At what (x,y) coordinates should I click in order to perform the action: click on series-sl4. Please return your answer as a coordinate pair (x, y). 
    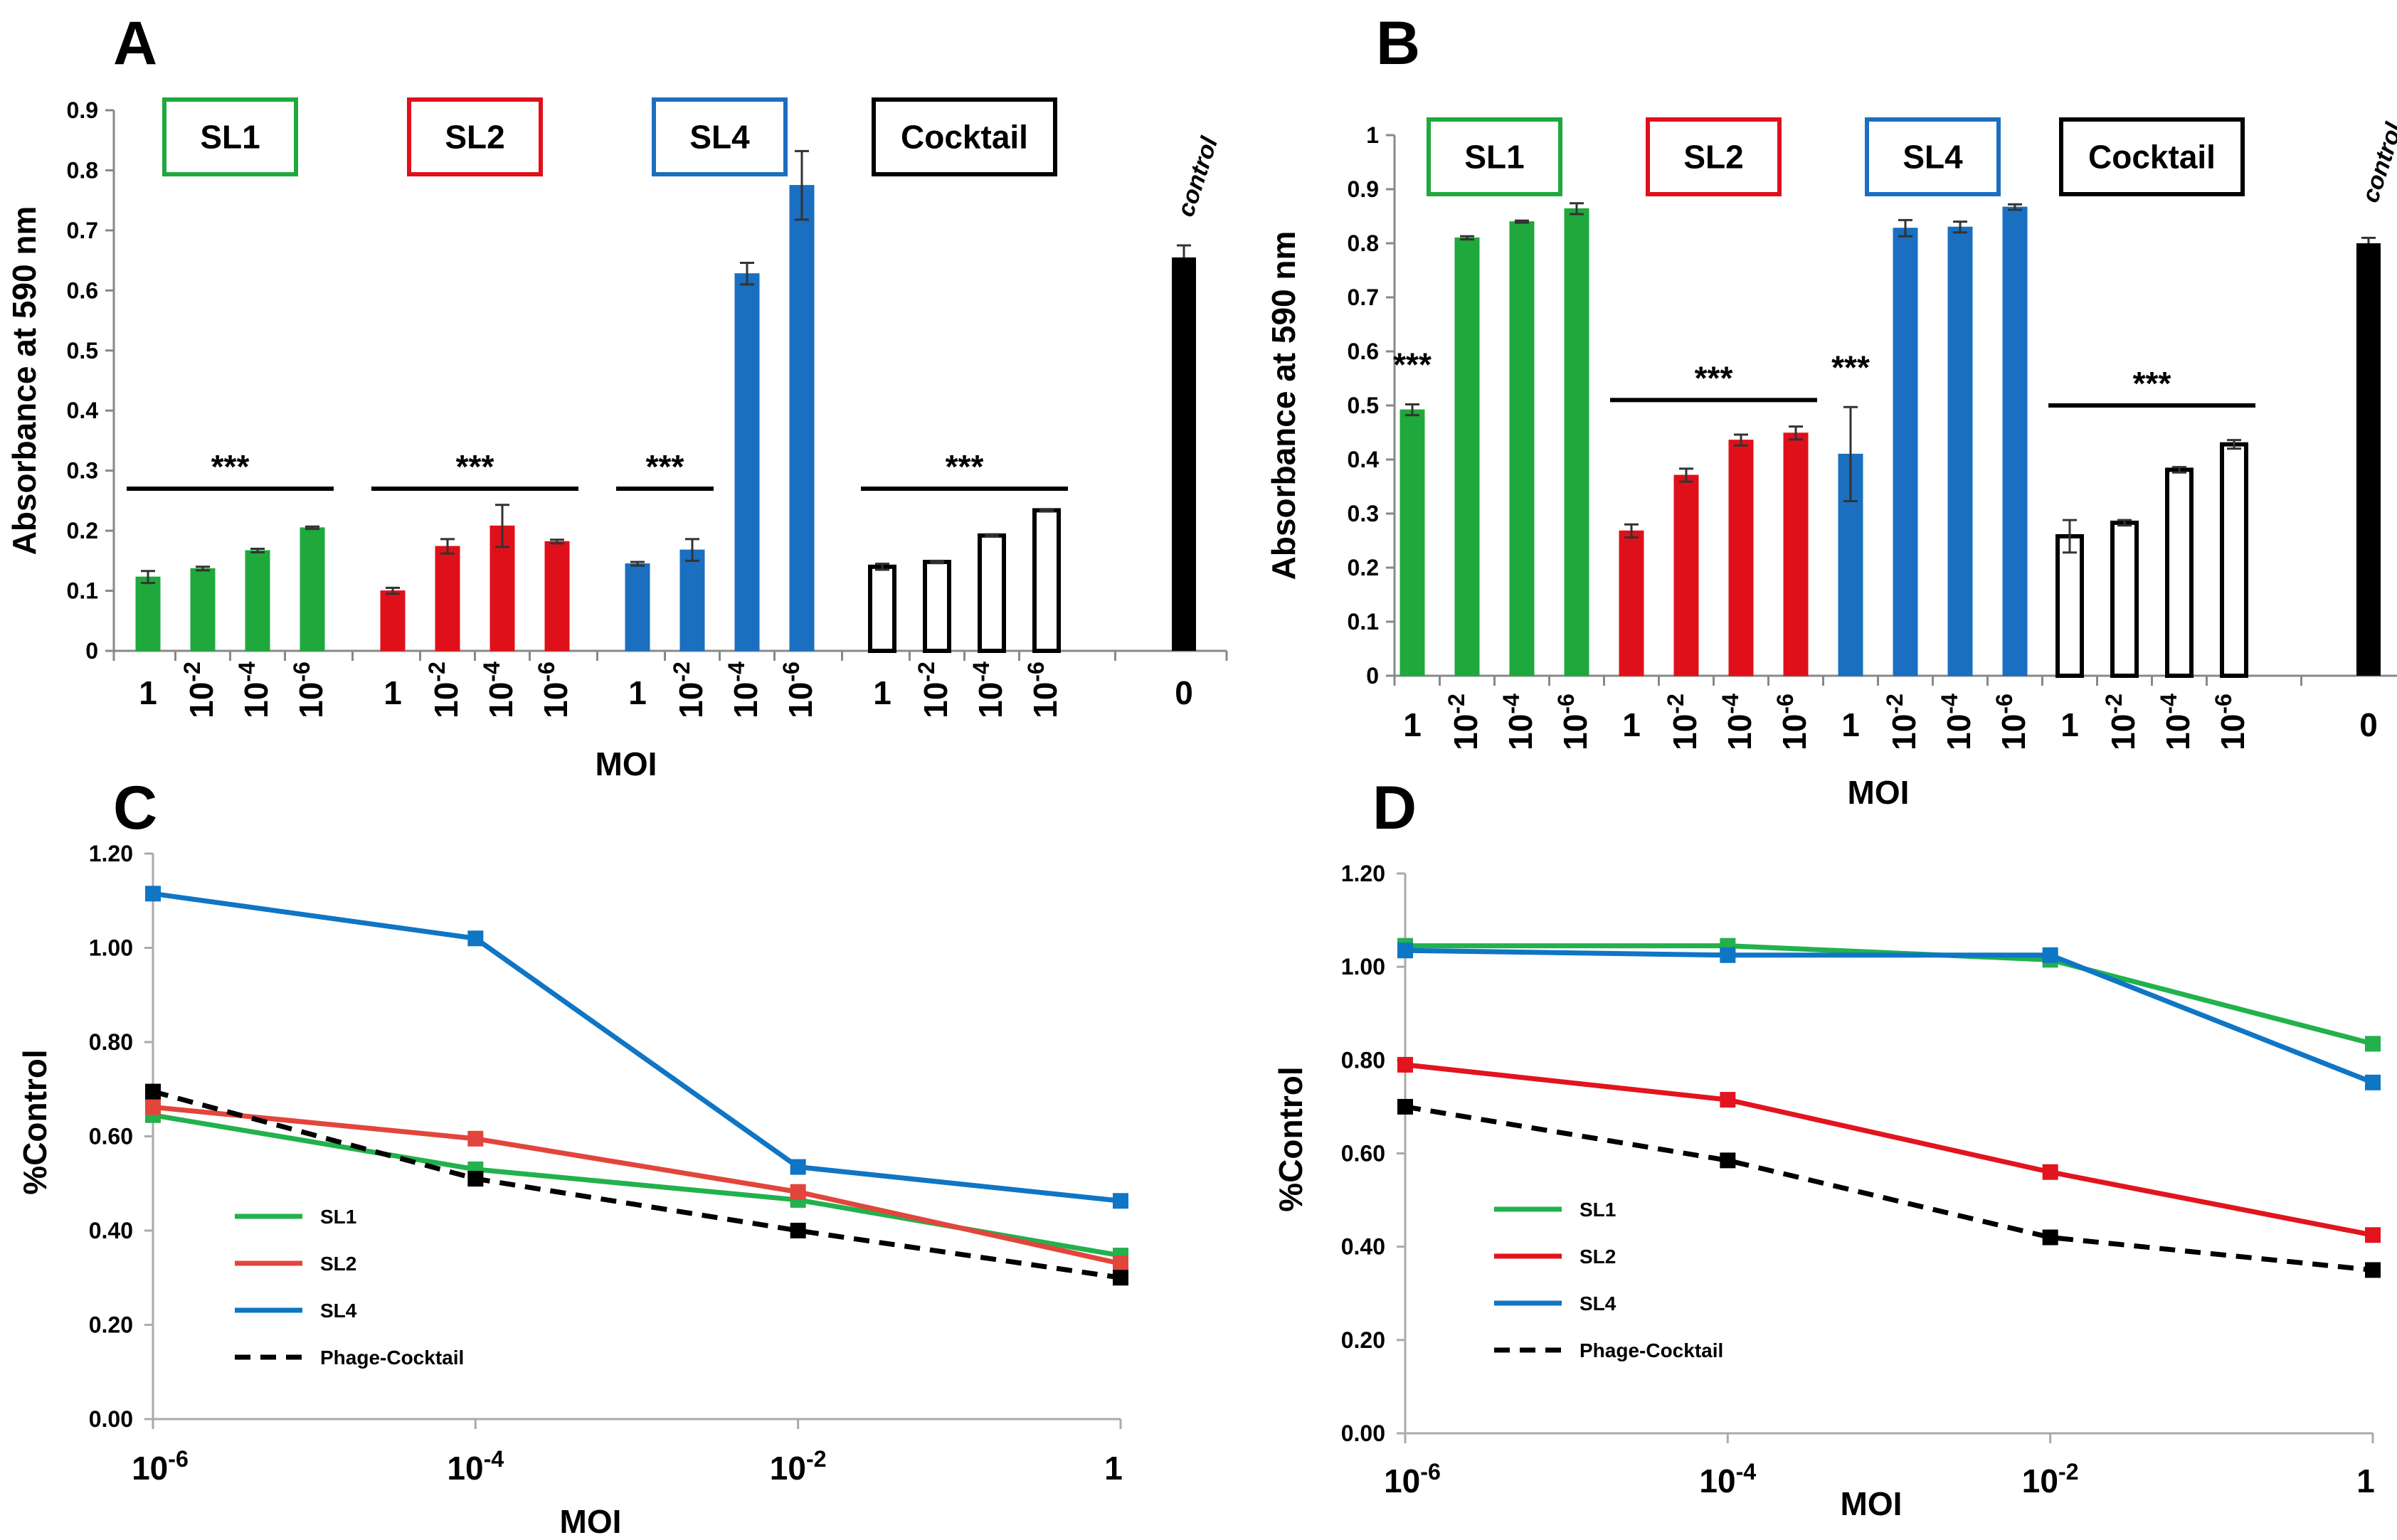
    Looking at the image, I should click on (1889, 1016).